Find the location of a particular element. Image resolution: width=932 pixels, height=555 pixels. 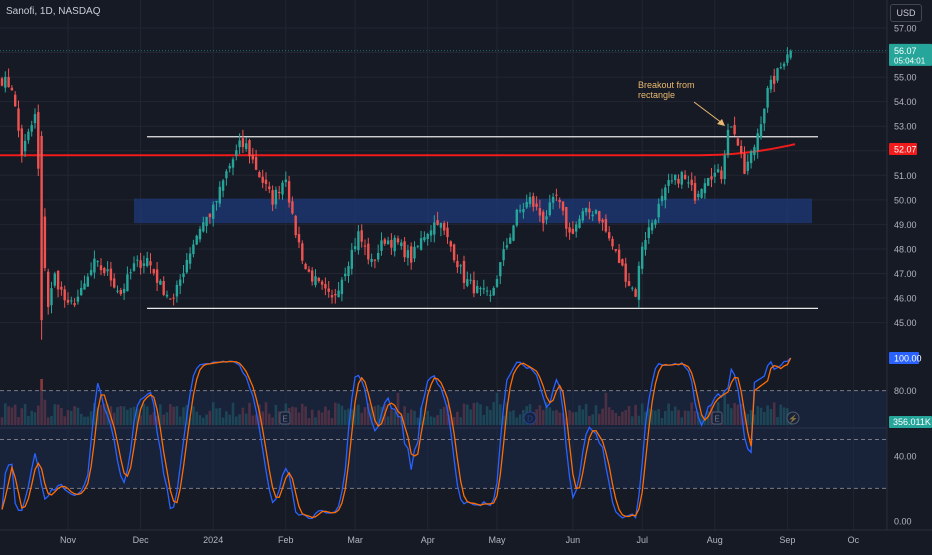

price-tick-label: 51.00 is located at coordinates (905, 176).